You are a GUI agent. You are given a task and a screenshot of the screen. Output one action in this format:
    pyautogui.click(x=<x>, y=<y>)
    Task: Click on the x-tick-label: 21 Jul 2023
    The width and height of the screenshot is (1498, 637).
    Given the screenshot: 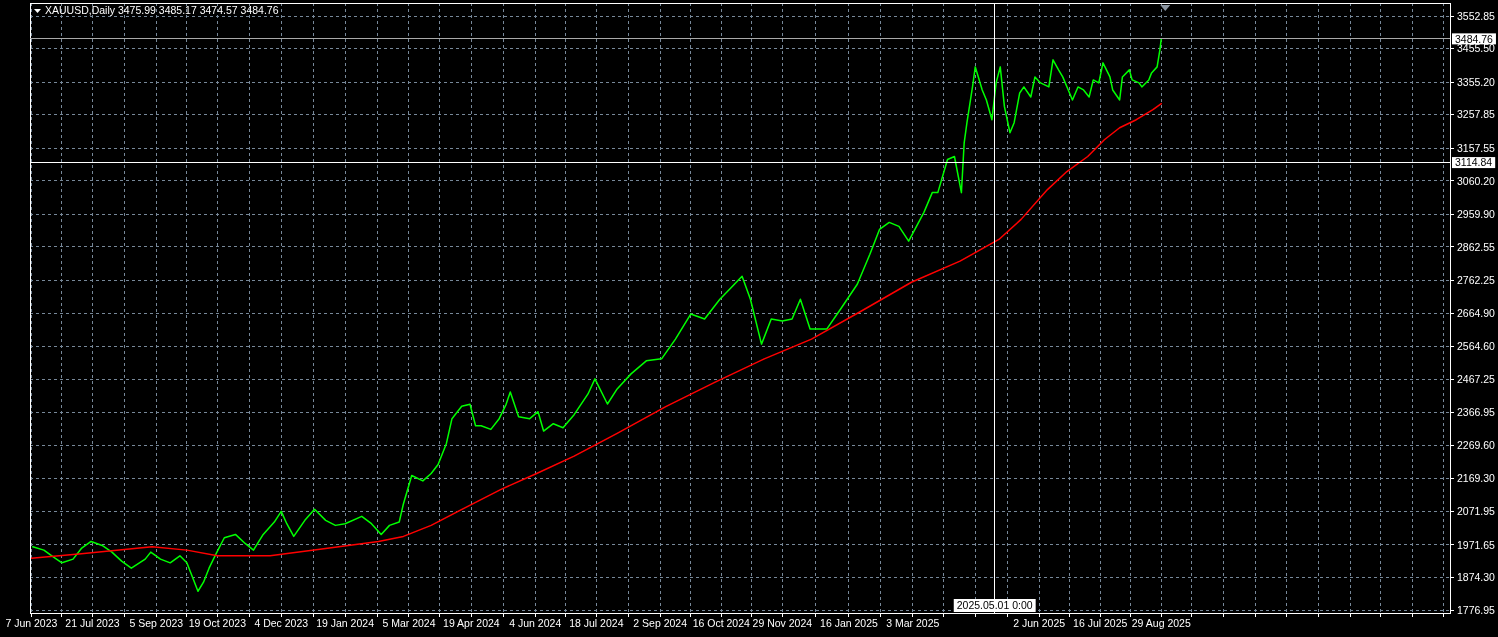 What is the action you would take?
    pyautogui.click(x=92, y=623)
    